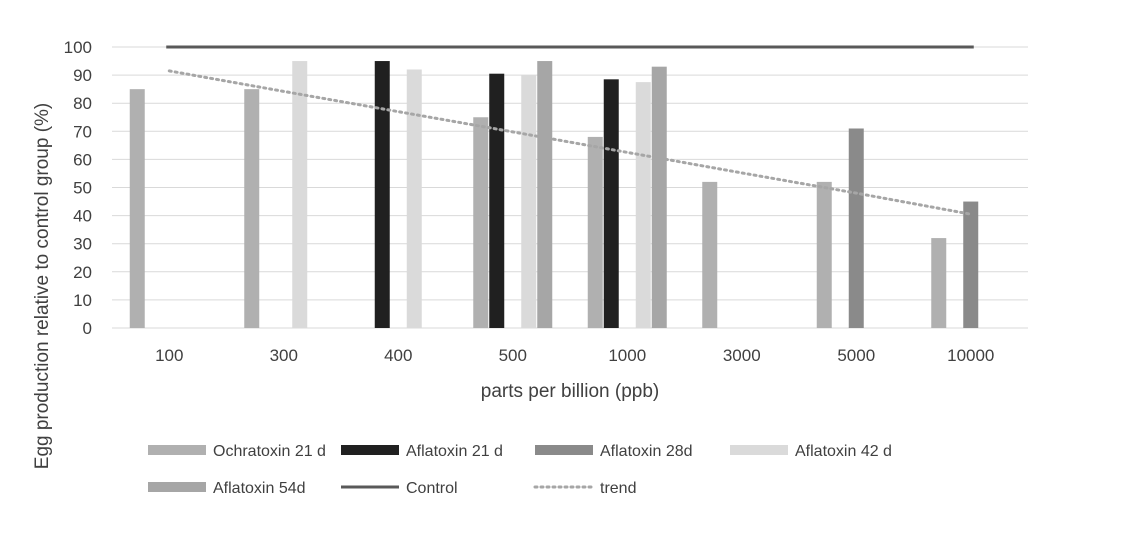 The width and height of the screenshot is (1140, 538). What do you see at coordinates (513, 355) in the screenshot?
I see `x-tick-label: 500` at bounding box center [513, 355].